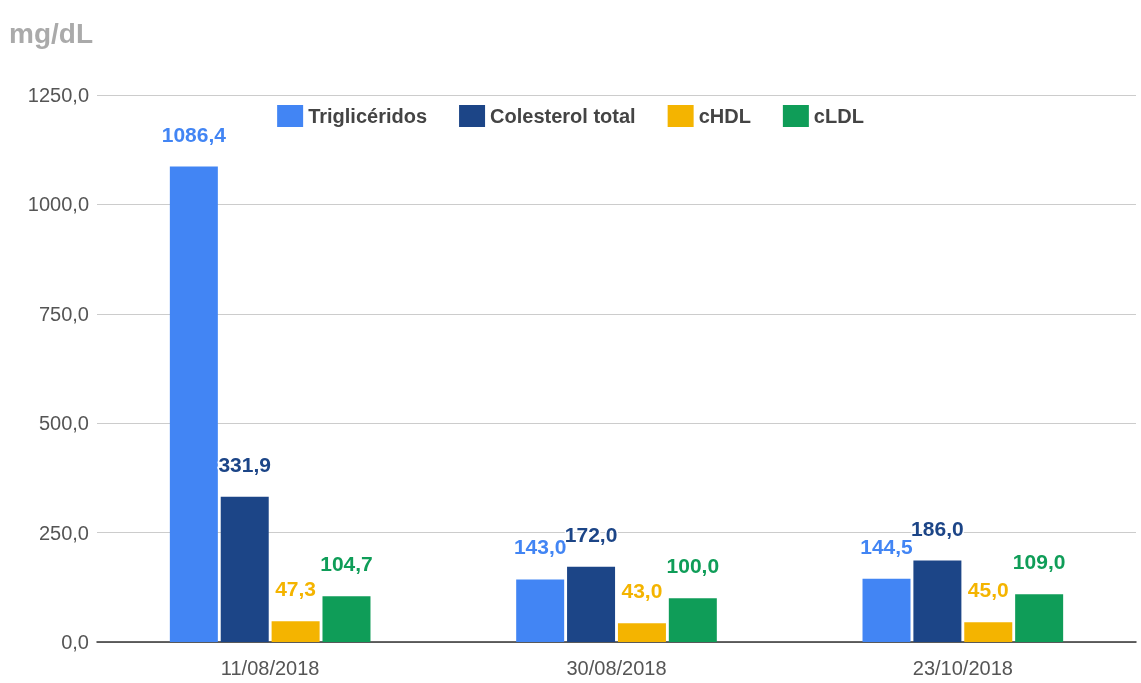 The height and width of the screenshot is (683, 1141). What do you see at coordinates (368, 116) in the screenshot?
I see `legend-label: Triglicéridos` at bounding box center [368, 116].